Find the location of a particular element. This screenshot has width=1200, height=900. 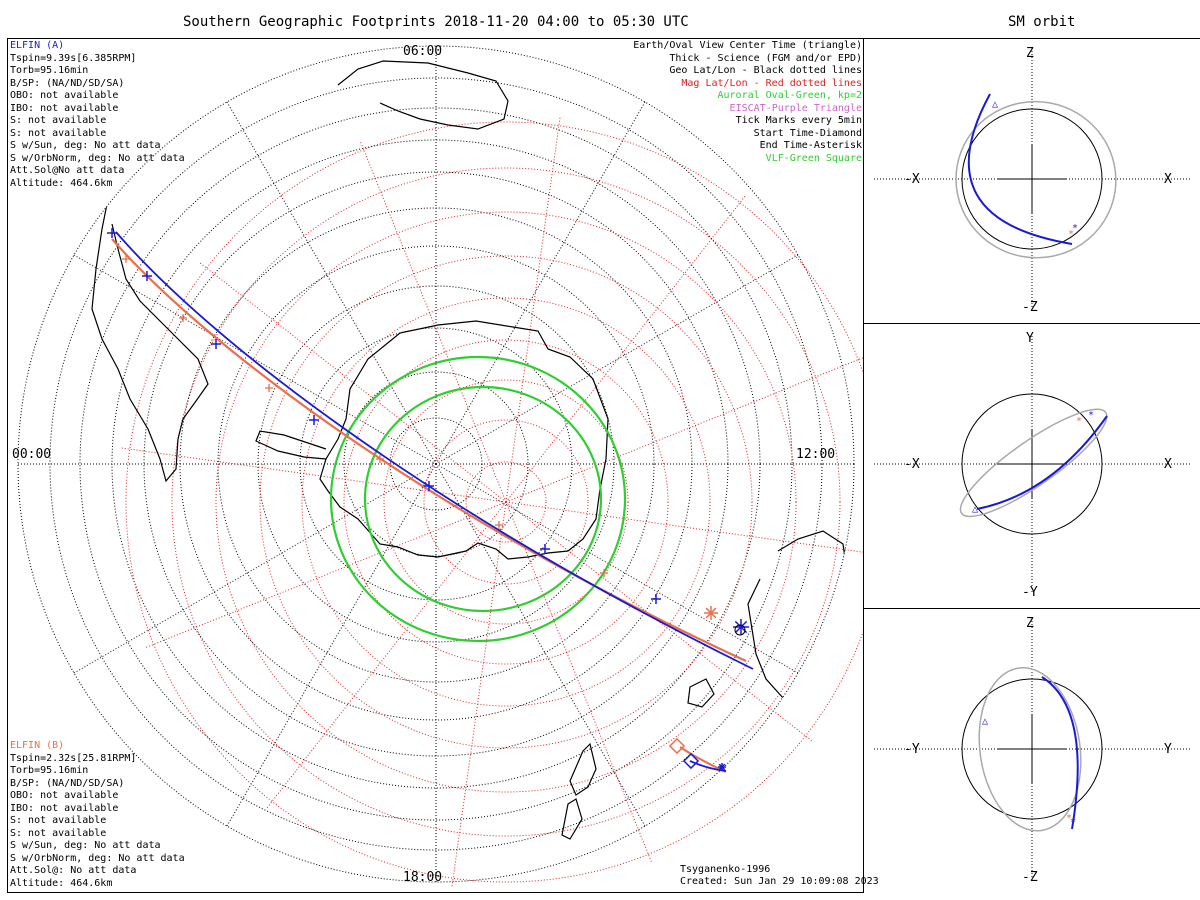

elfin-a-info-line: Tspin=9.39s[6.385RPM] is located at coordinates (73, 58).